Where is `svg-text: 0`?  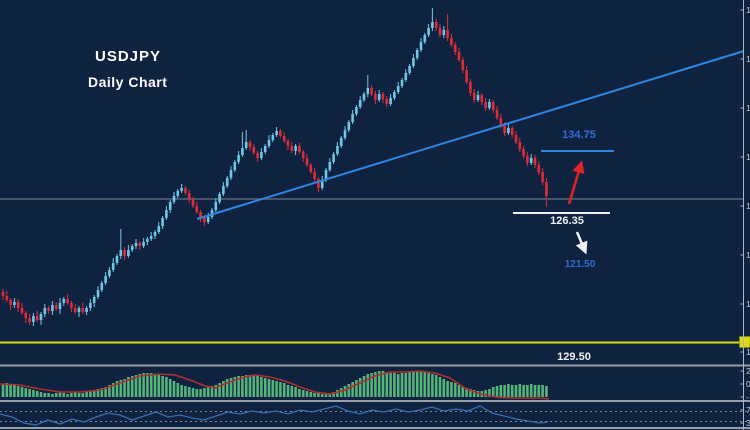 svg-text: 0 is located at coordinates (748, 384).